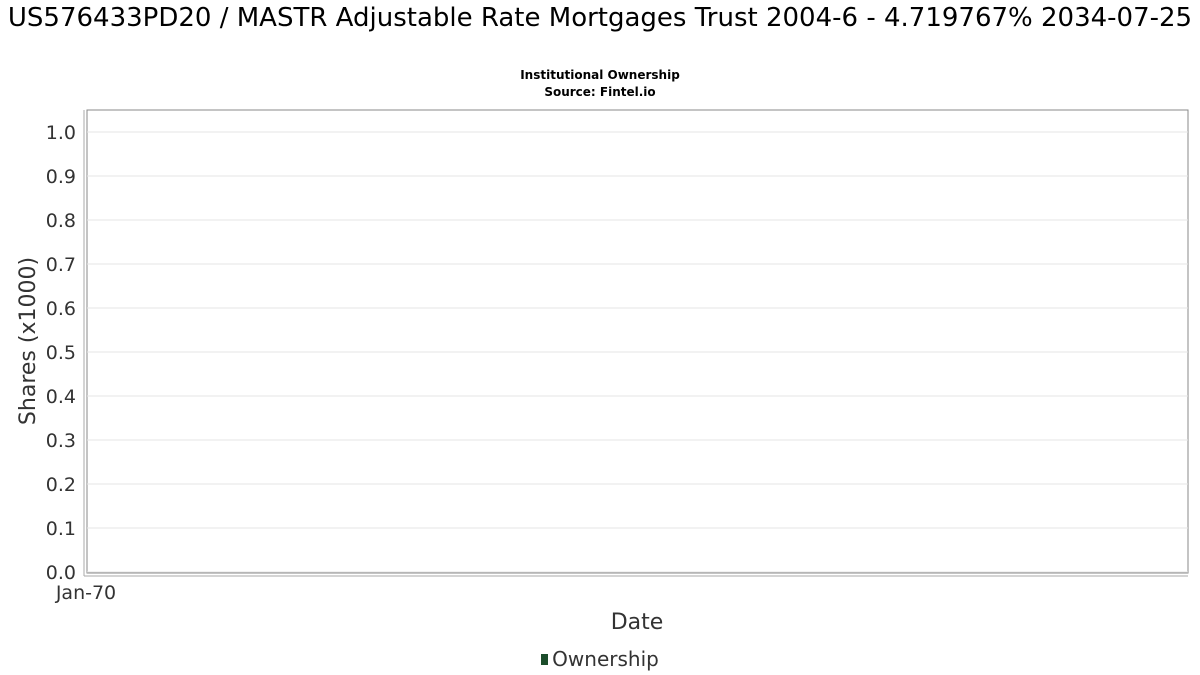 The width and height of the screenshot is (1200, 675). Describe the element at coordinates (61, 309) in the screenshot. I see `y-tick-label: 0.6` at that location.